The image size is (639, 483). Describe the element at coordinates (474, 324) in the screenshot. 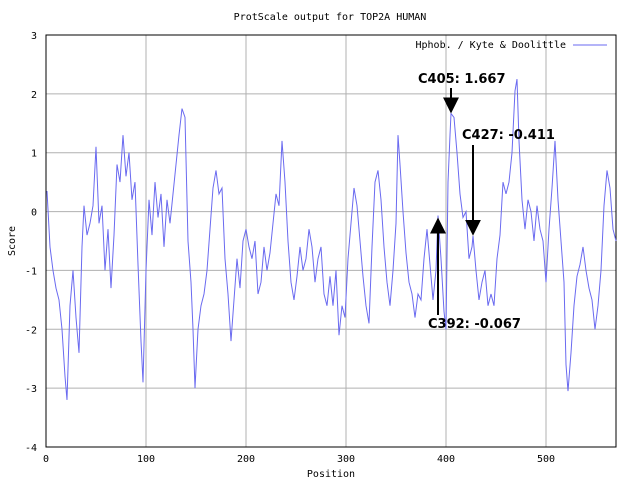

I see `annotation-c392-label: C392: -0.067` at that location.